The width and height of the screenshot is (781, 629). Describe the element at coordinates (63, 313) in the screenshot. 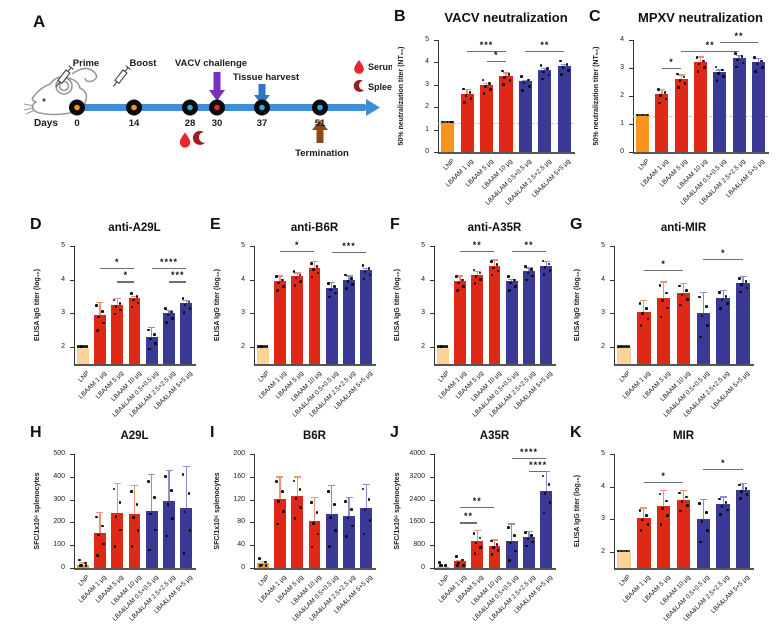

I see `y-tick-label: 3` at that location.